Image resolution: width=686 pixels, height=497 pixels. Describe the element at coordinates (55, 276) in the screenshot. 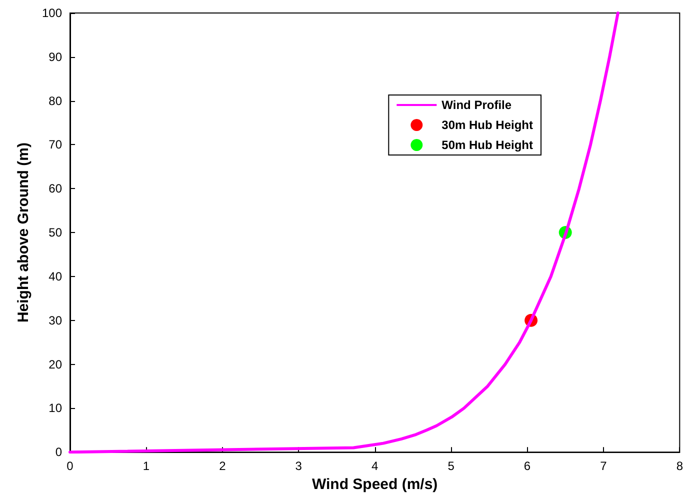

I see `y-tick-label: 40` at that location.